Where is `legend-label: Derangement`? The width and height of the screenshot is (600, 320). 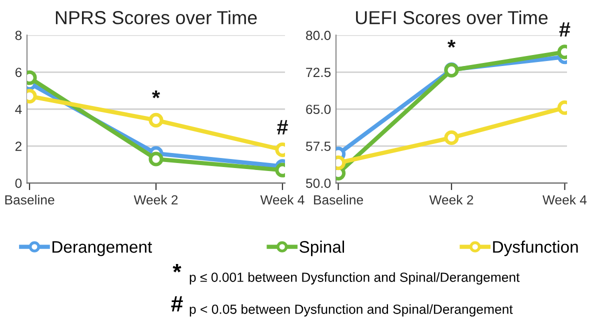 legend-label: Derangement is located at coordinates (102, 248).